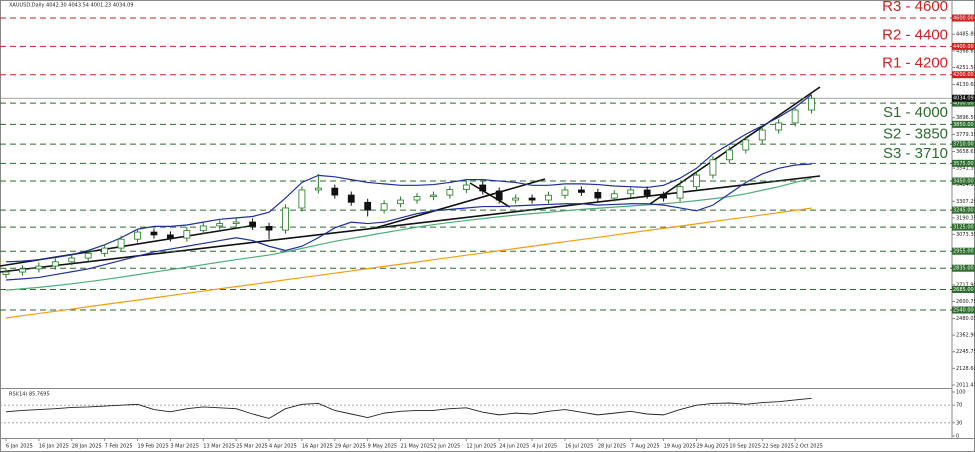 This screenshot has height=452, width=975. I want to click on y-tick-label: 2480.05, so click(965, 319).